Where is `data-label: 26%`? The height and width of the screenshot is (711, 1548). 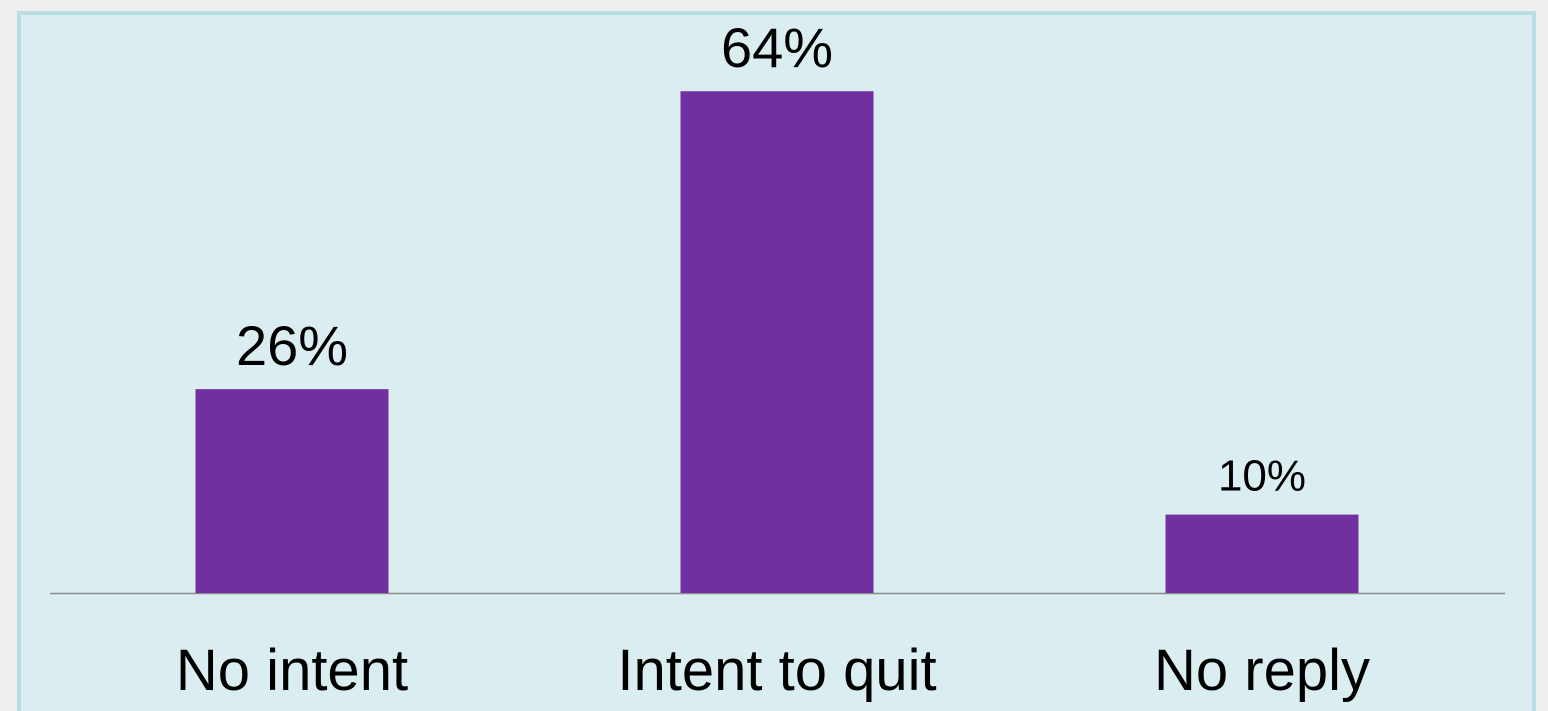
data-label: 26% is located at coordinates (292, 345).